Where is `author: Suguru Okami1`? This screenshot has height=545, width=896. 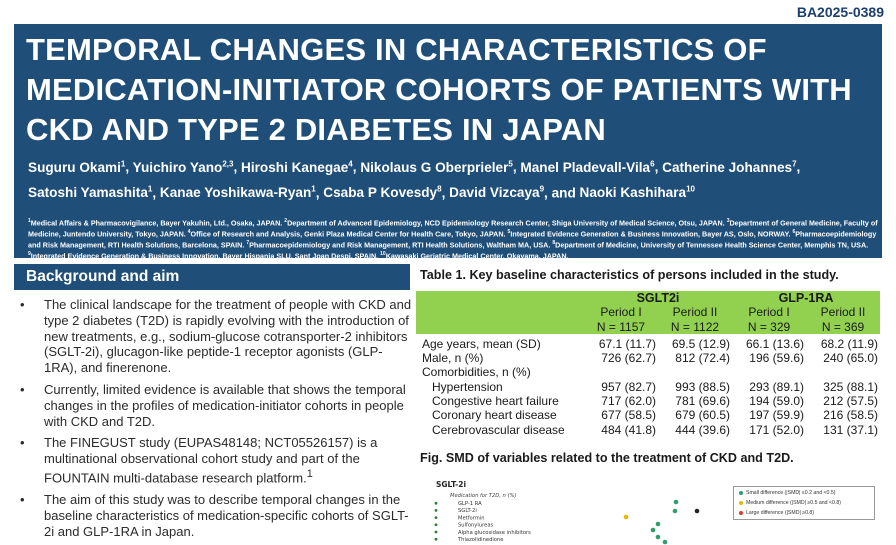
author: Suguru Okami1 is located at coordinates (77, 167).